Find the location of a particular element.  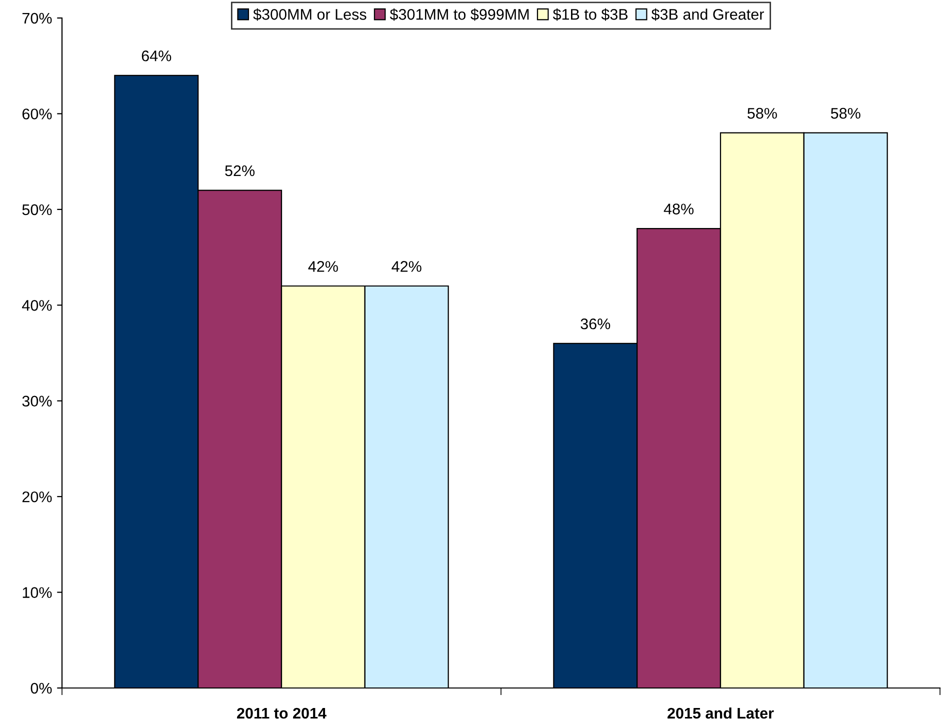

y-tick-label: 30% is located at coordinates (37, 401).